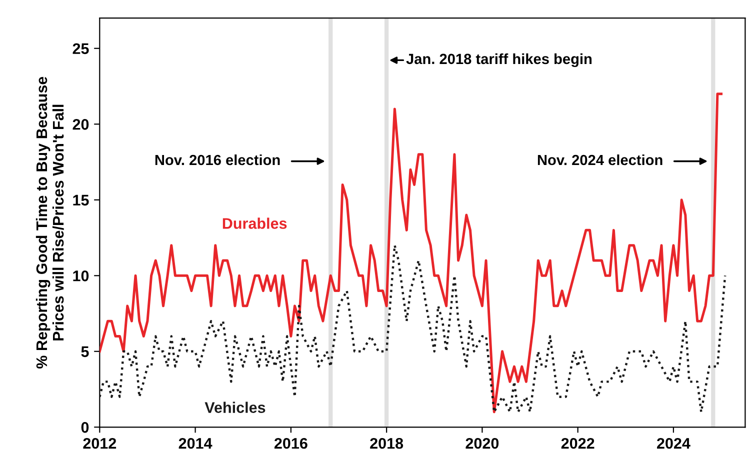 This screenshot has height=452, width=755. Describe the element at coordinates (673, 443) in the screenshot. I see `x-tick-label: 2024` at that location.